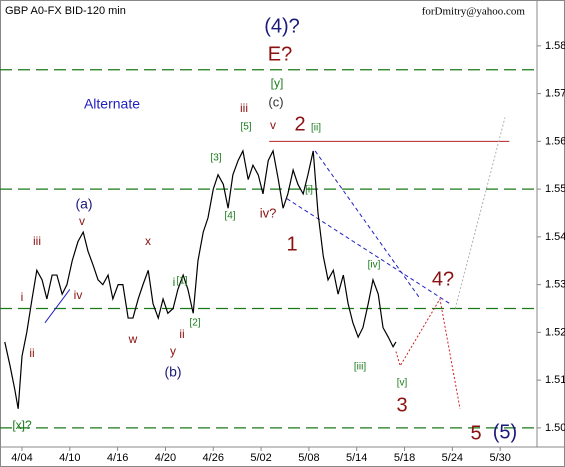 This screenshot has height=467, width=565. What do you see at coordinates (555, 380) in the screenshot?
I see `y-tick-label: 1.51` at bounding box center [555, 380].